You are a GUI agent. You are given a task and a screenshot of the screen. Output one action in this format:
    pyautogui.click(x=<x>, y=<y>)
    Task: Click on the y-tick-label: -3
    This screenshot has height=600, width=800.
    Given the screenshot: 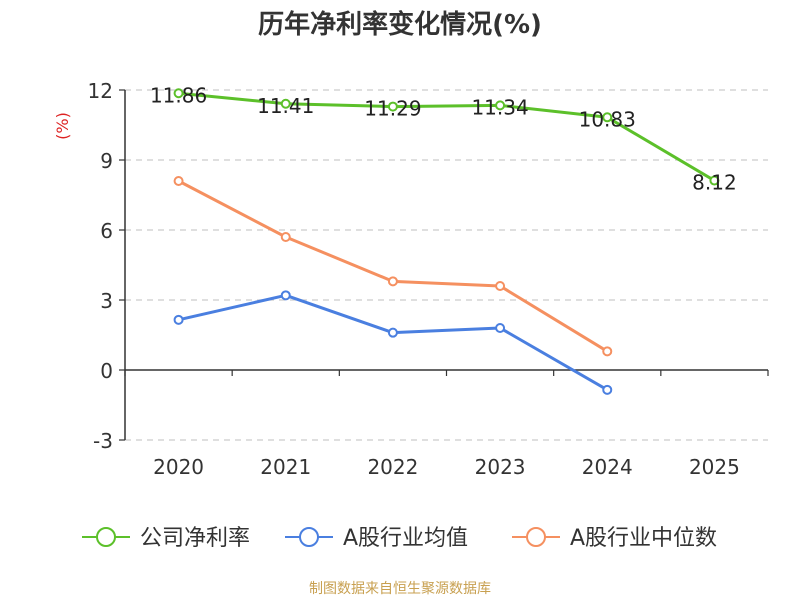 What is the action you would take?
    pyautogui.click(x=103, y=441)
    